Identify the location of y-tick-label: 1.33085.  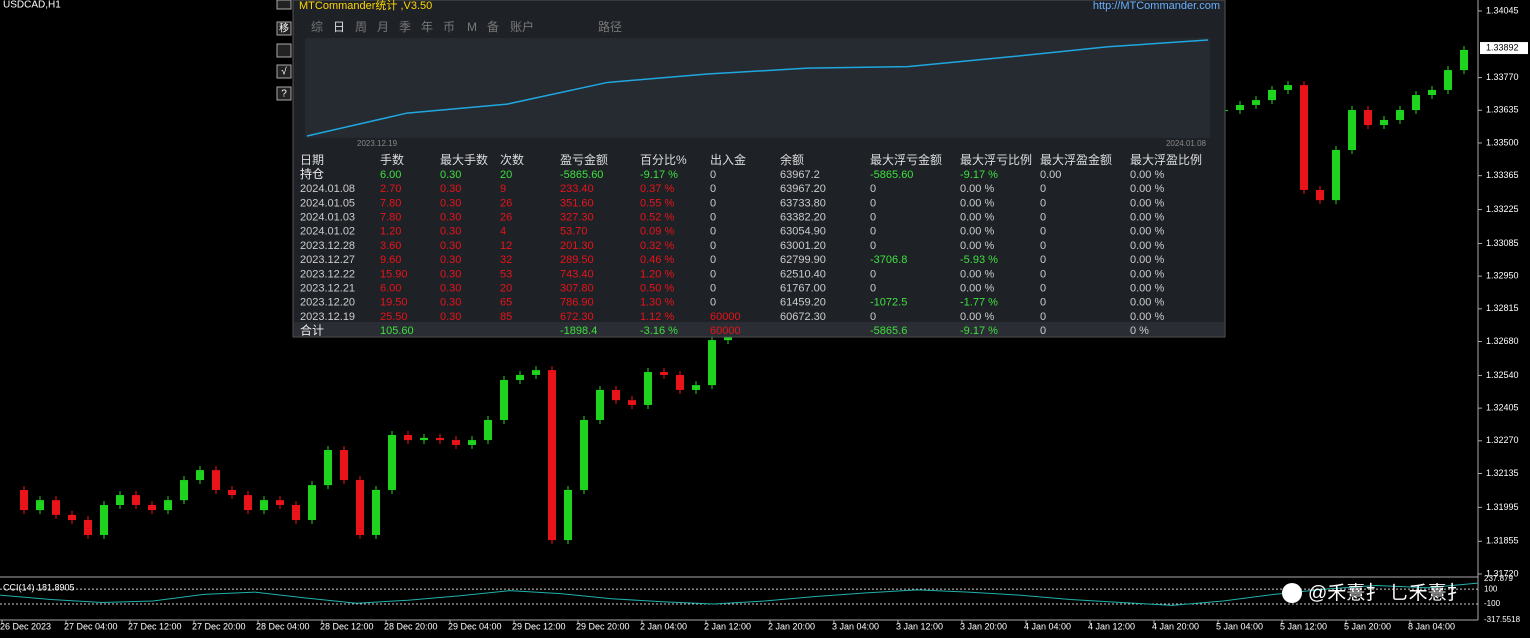
(1502, 243).